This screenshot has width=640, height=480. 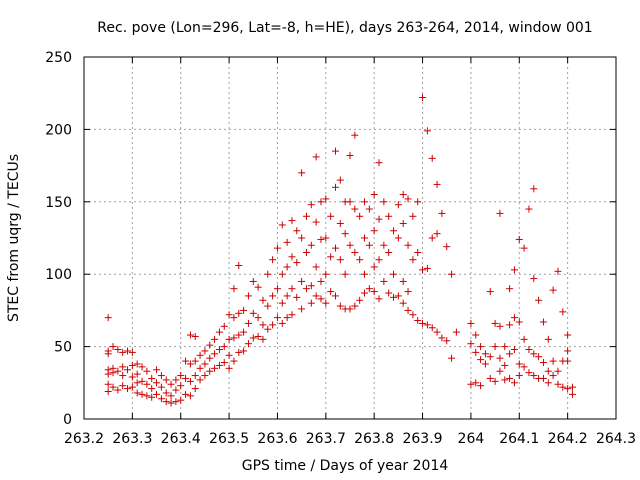 I want to click on y-tick-label: 50, so click(x=63, y=348).